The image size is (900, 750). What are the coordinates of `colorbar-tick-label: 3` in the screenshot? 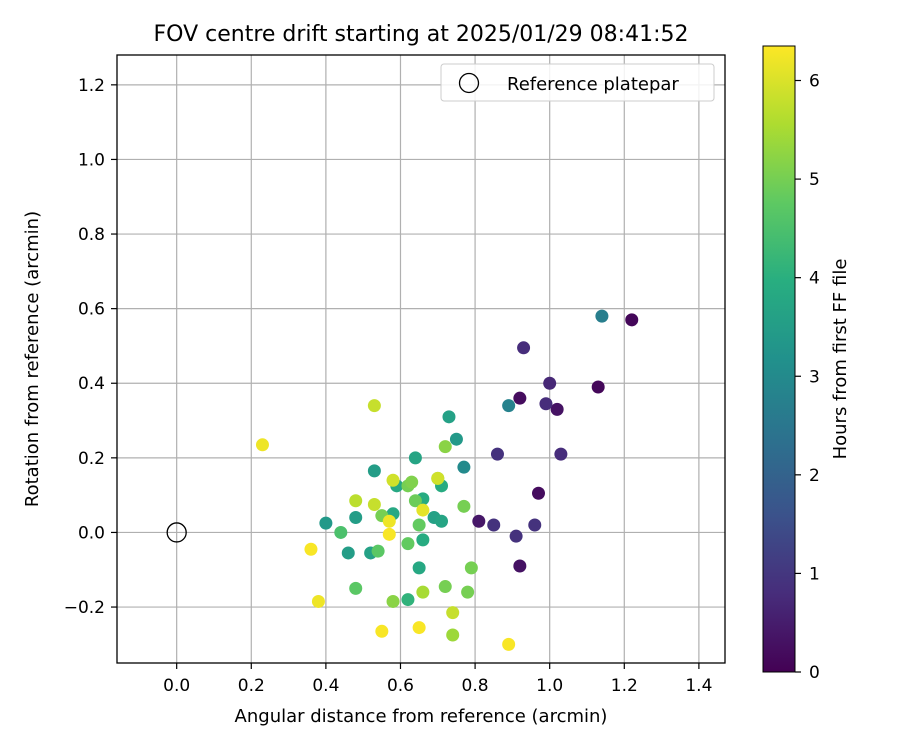 It's located at (814, 377).